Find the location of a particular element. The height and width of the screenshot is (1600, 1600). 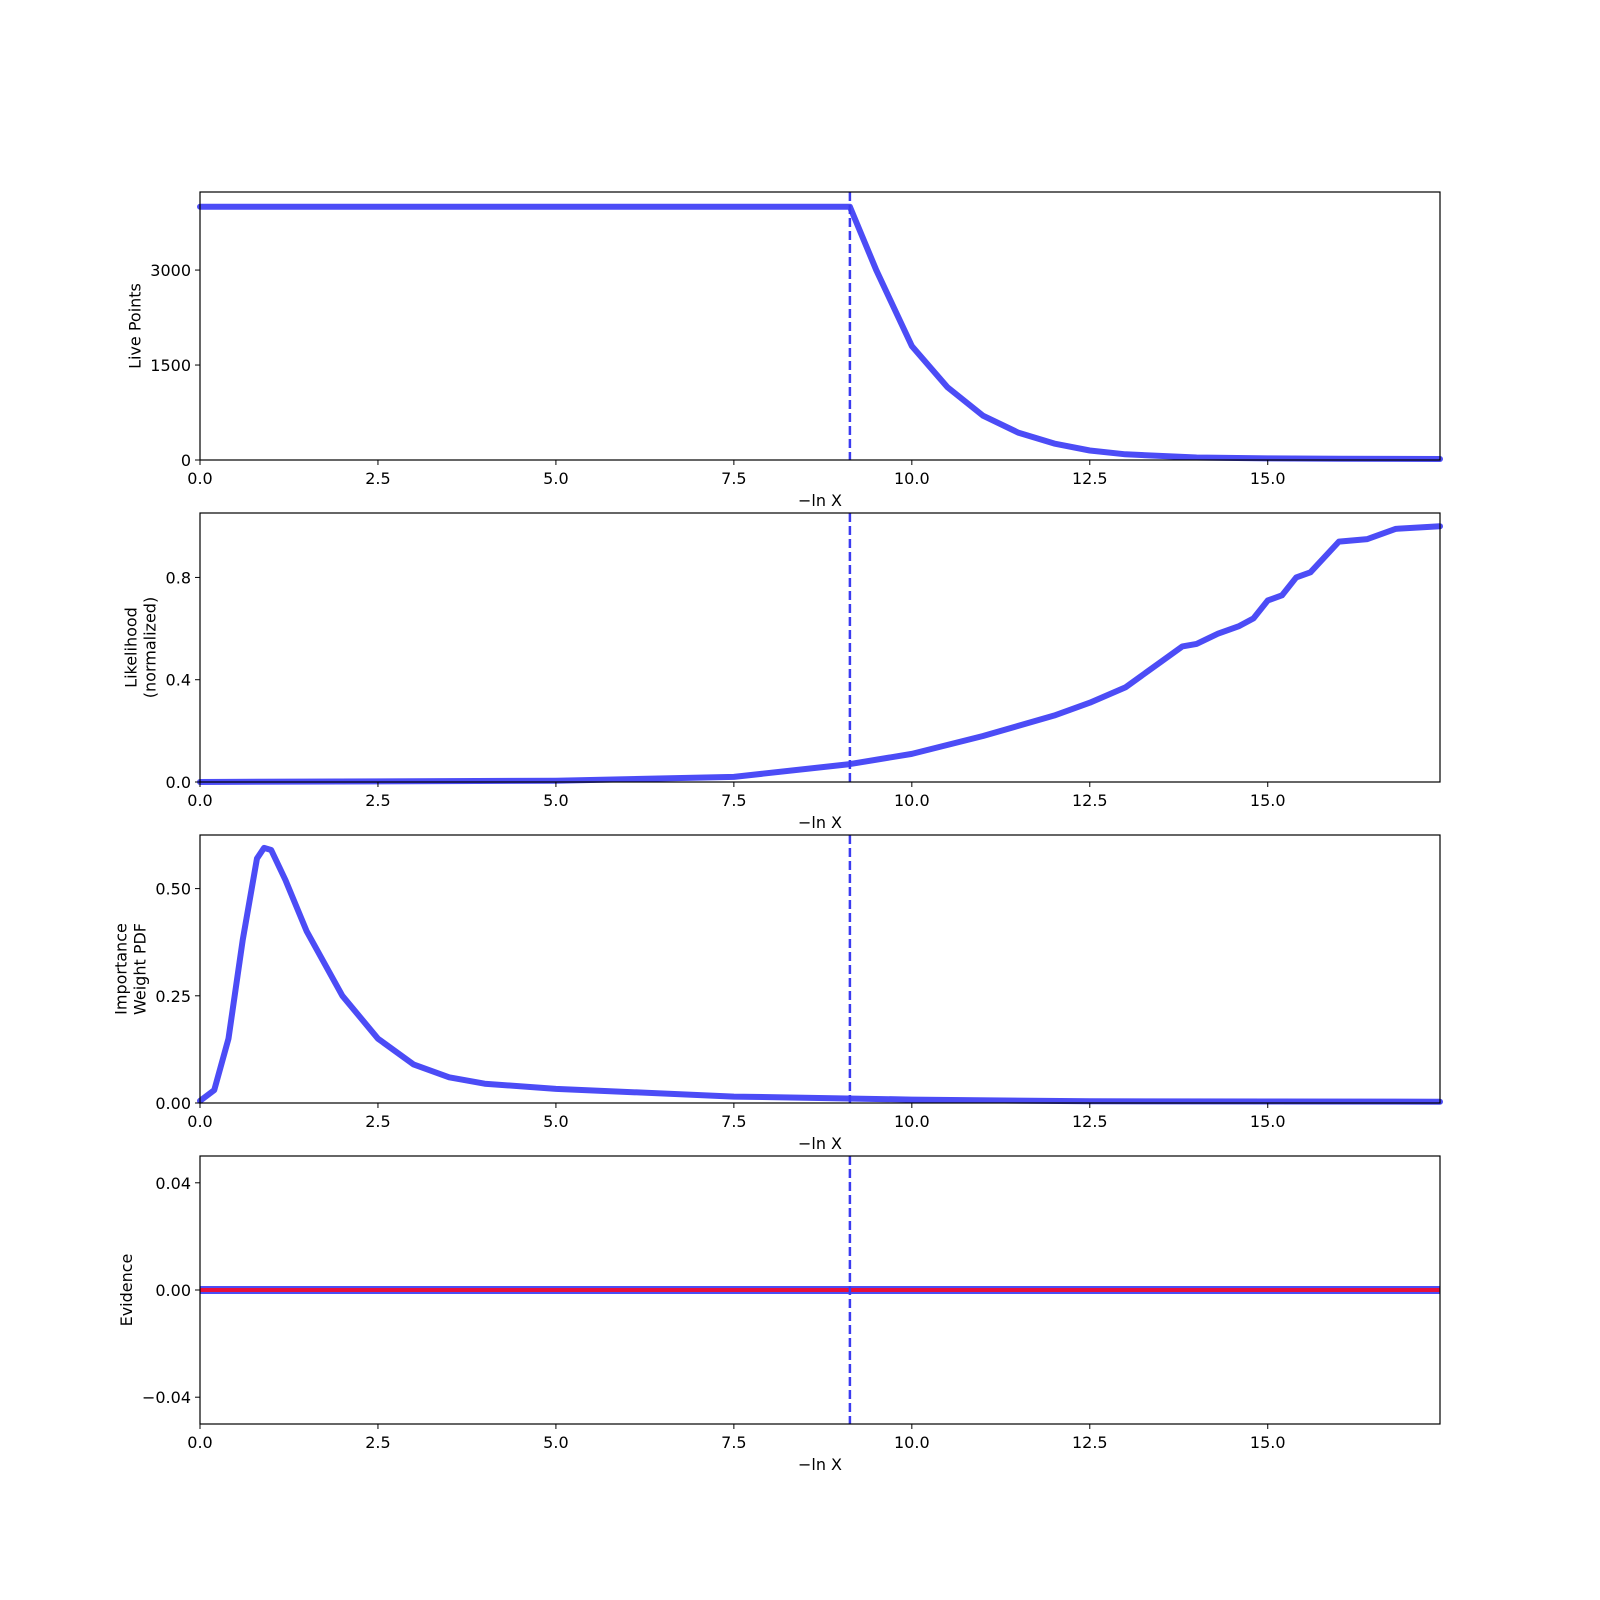

y-axis-label: Evidence is located at coordinates (126, 1290).